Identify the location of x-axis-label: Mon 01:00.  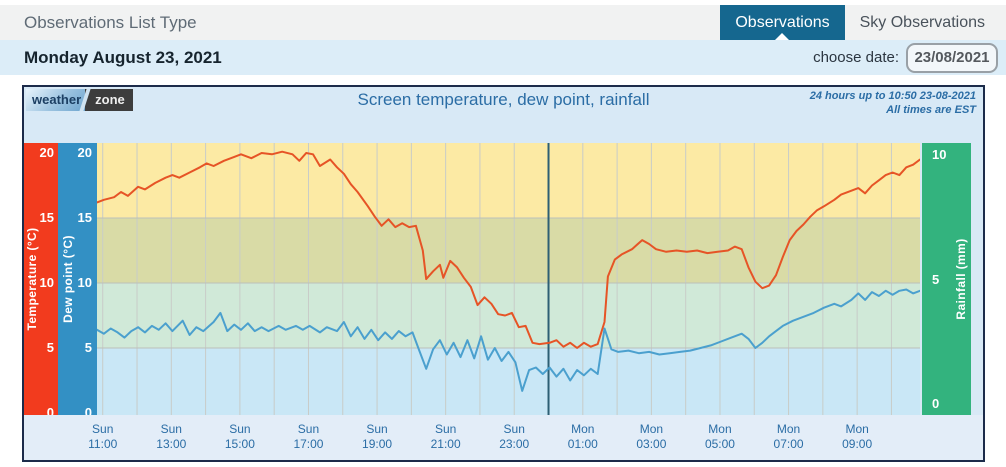
(582, 436).